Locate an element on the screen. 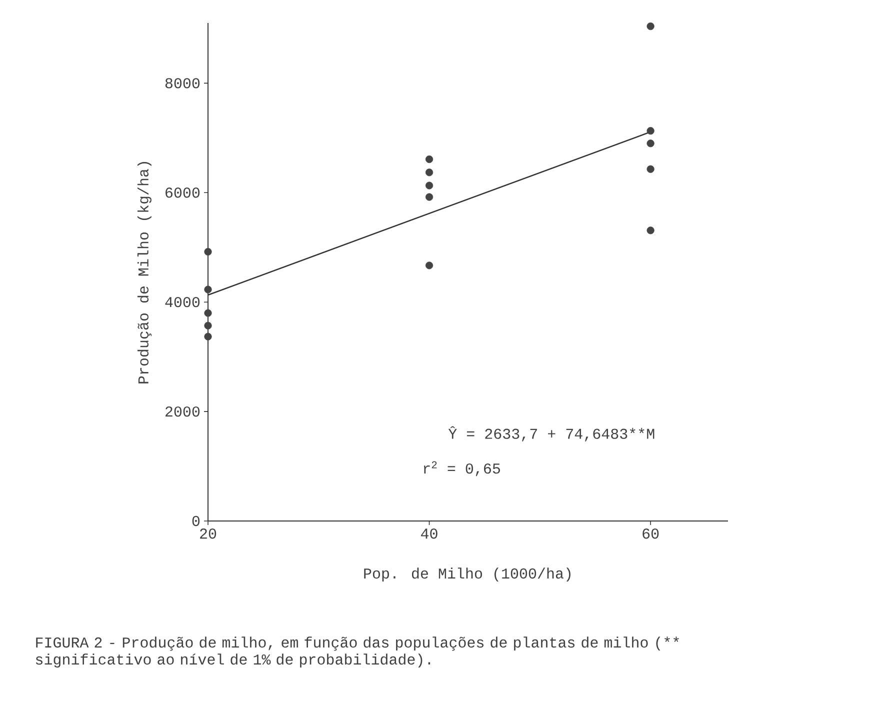 Image resolution: width=877 pixels, height=715 pixels. x-tick-label: 40 is located at coordinates (429, 533).